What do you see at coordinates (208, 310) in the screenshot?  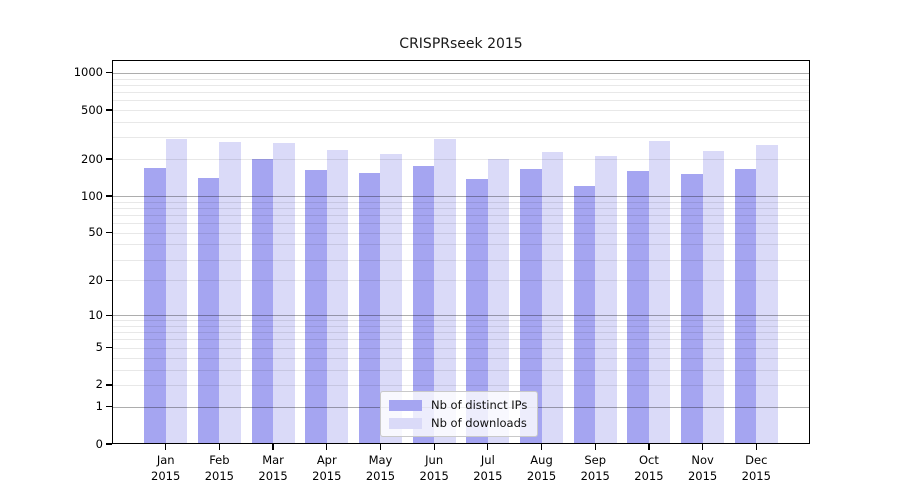 I see `bar-distinct-ips-feb` at bounding box center [208, 310].